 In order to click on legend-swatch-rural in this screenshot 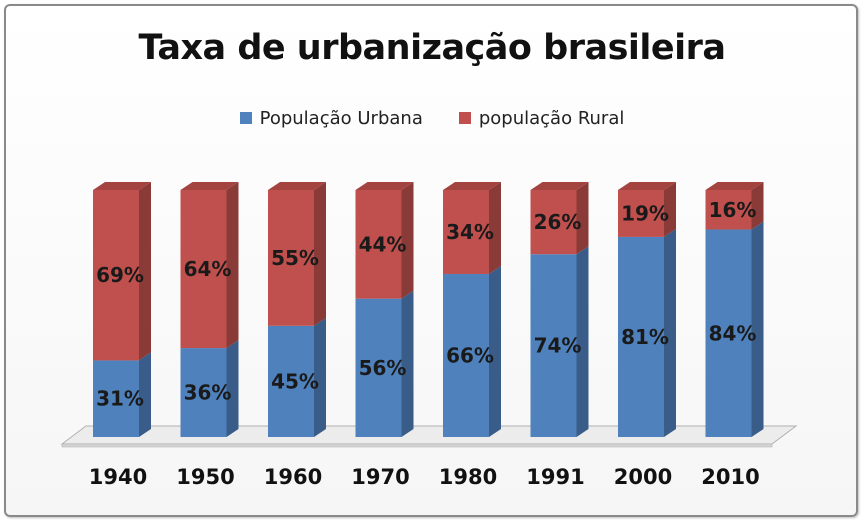, I will do `click(464, 118)`.